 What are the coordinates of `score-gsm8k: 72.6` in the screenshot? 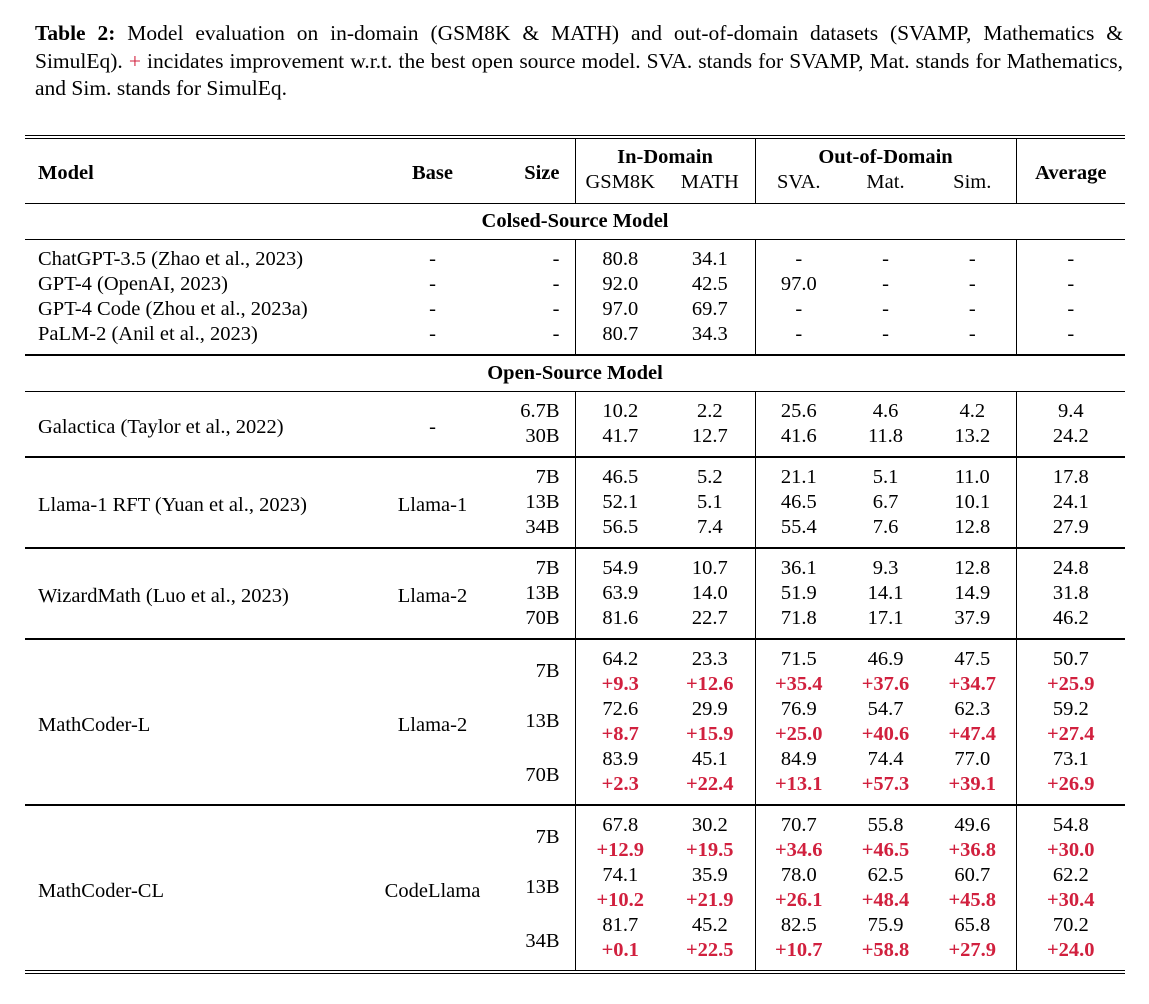 It's located at (619, 709).